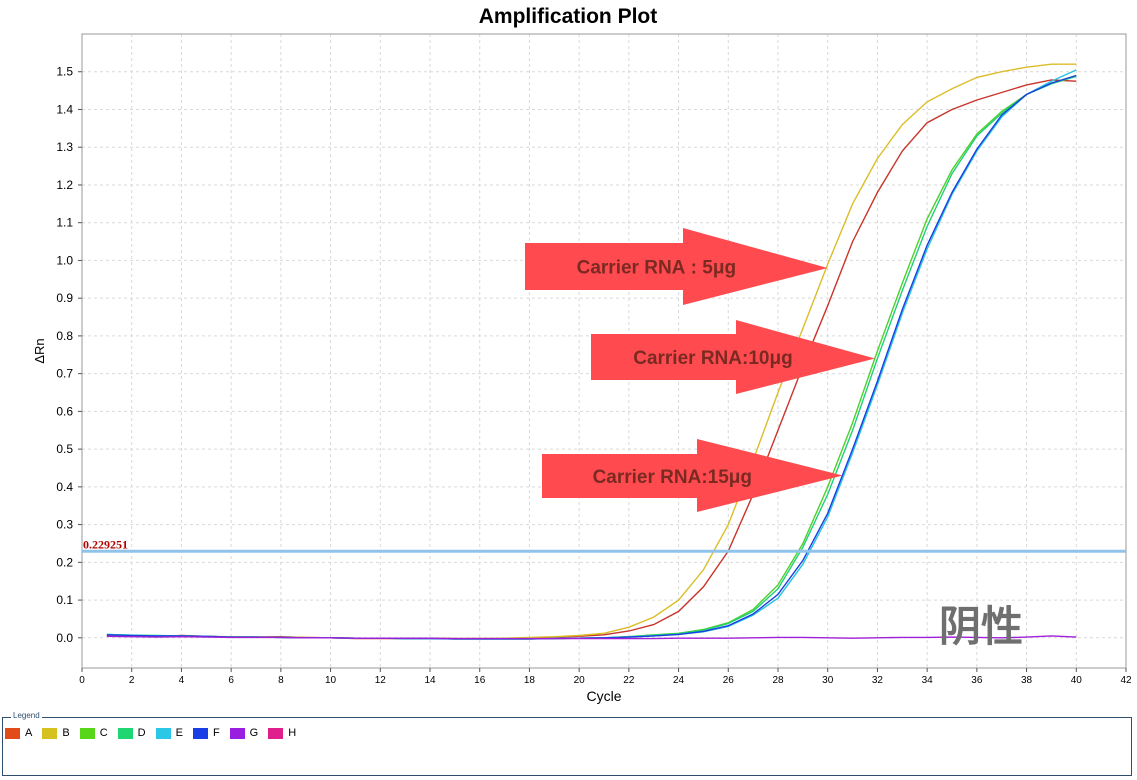 The image size is (1137, 780). I want to click on legend-panel: Legend A B C D E F G H, so click(567, 743).